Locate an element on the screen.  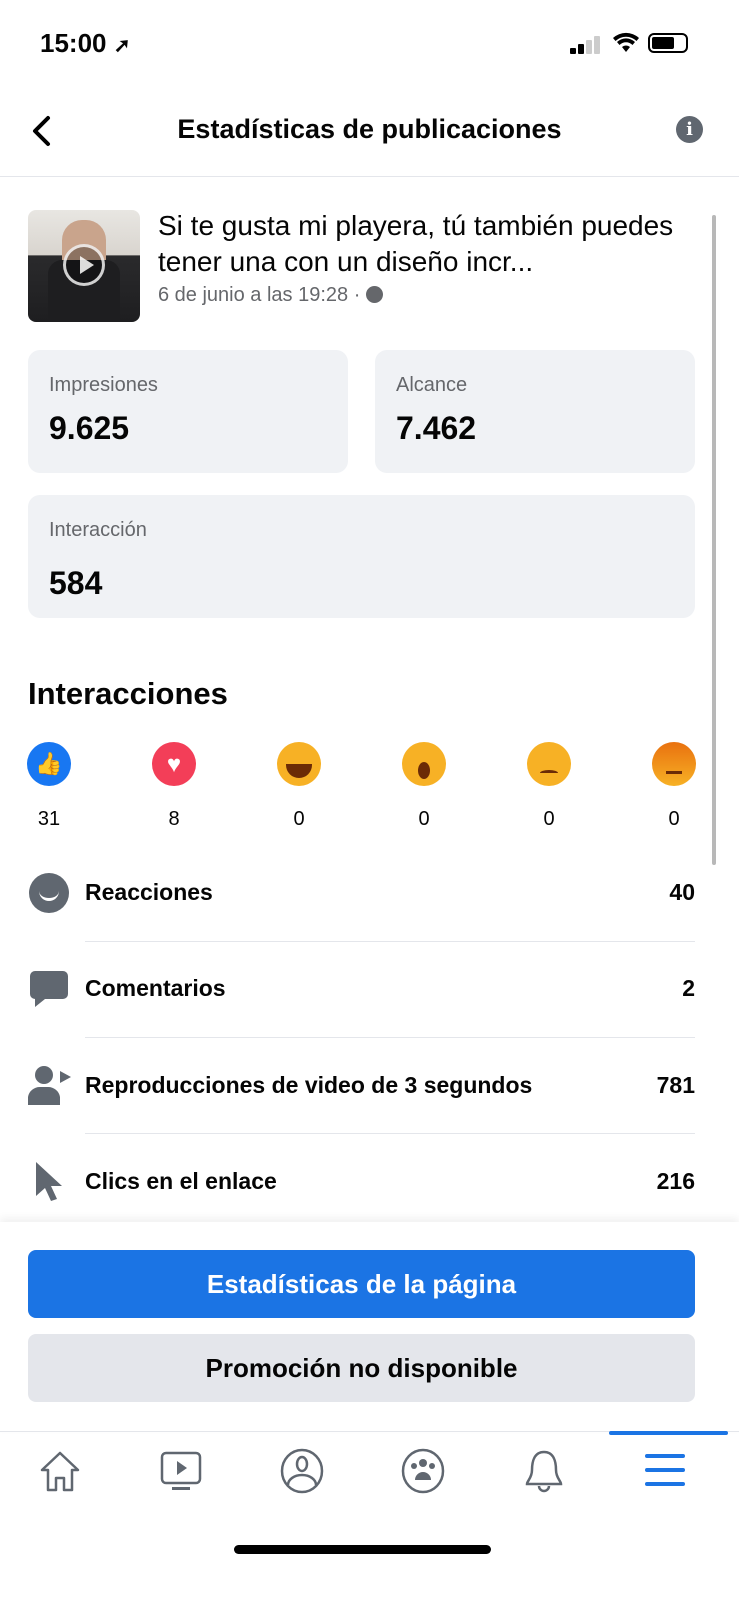
metric-label: Interacción is located at coordinates (98, 530).